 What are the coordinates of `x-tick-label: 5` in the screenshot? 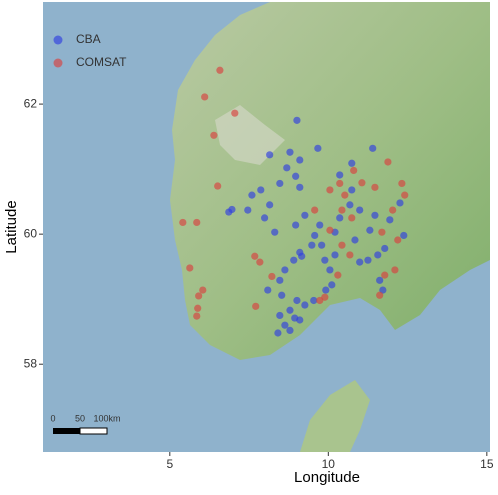 It's located at (169, 464).